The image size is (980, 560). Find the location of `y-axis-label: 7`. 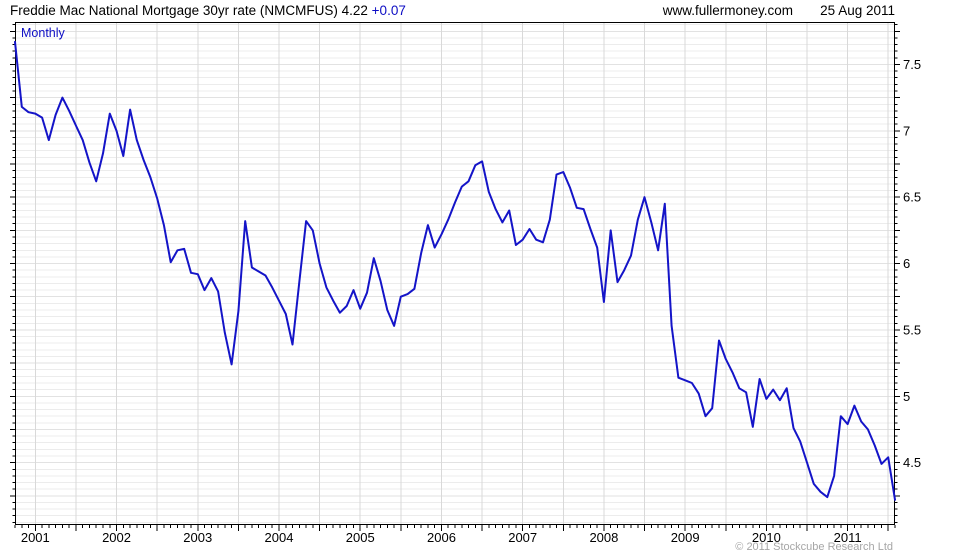

y-axis-label: 7 is located at coordinates (906, 130).